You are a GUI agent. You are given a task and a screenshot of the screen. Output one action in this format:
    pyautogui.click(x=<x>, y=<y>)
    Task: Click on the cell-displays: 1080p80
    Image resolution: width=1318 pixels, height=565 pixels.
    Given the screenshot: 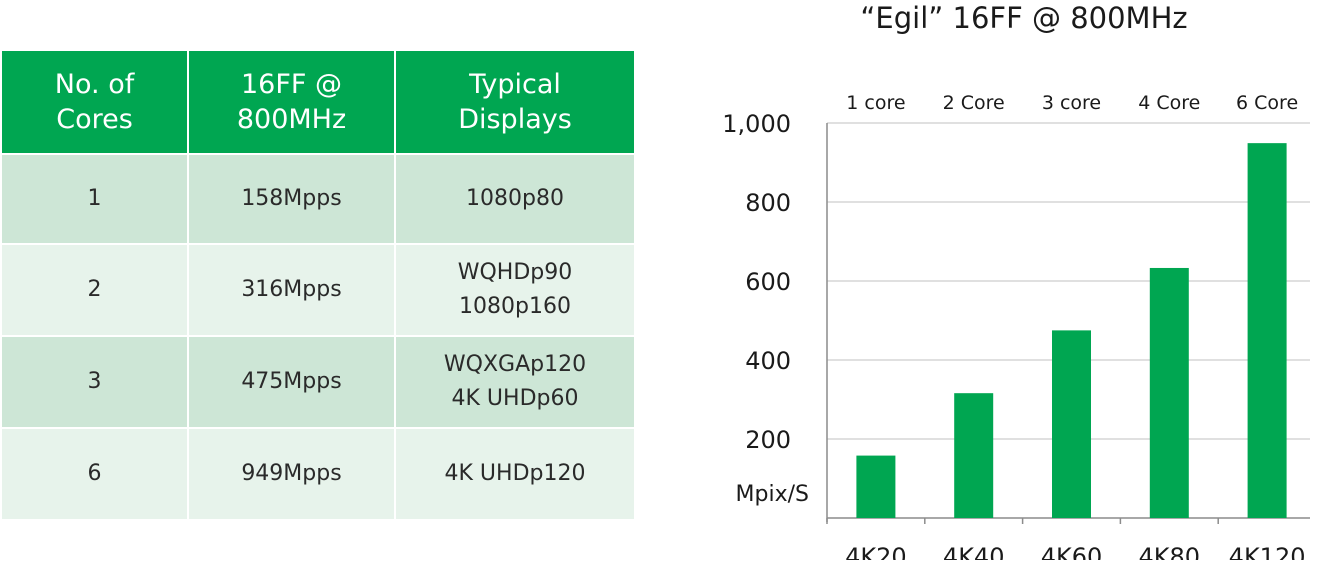 What is the action you would take?
    pyautogui.click(x=515, y=199)
    